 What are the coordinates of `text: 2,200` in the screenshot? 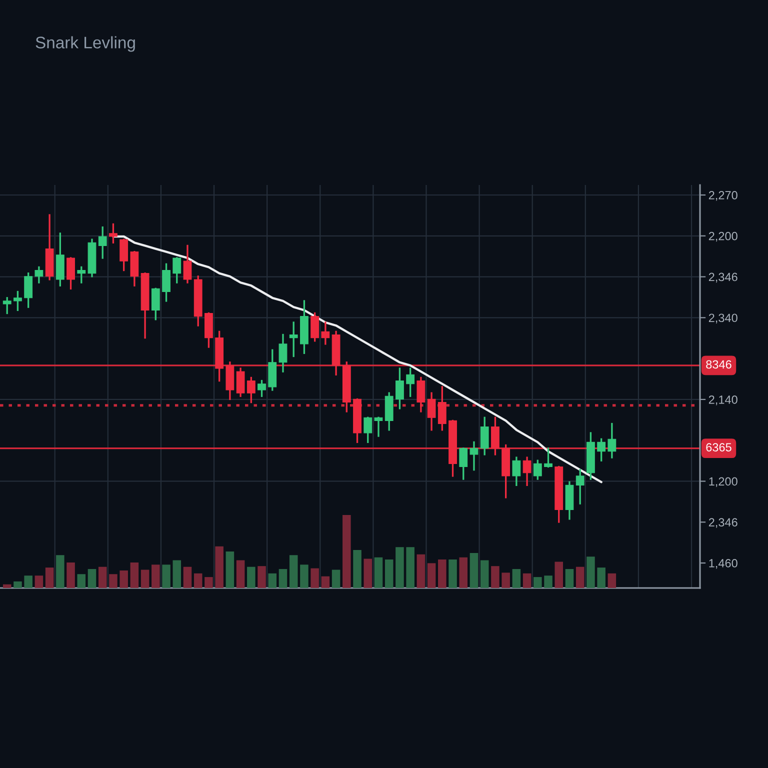 It's located at (723, 237).